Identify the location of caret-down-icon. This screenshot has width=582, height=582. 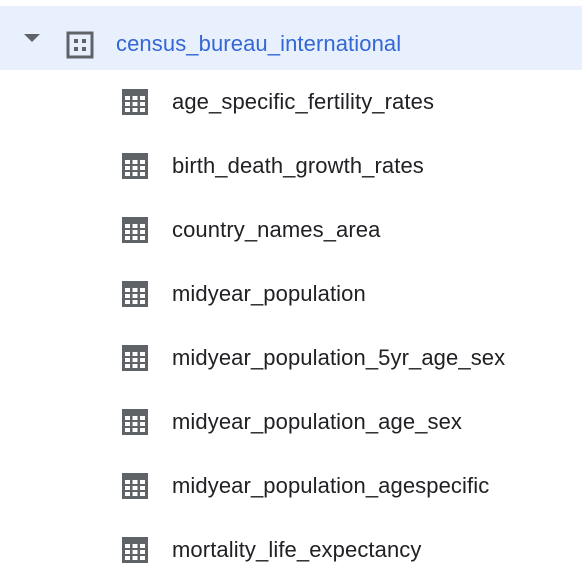
(32, 38).